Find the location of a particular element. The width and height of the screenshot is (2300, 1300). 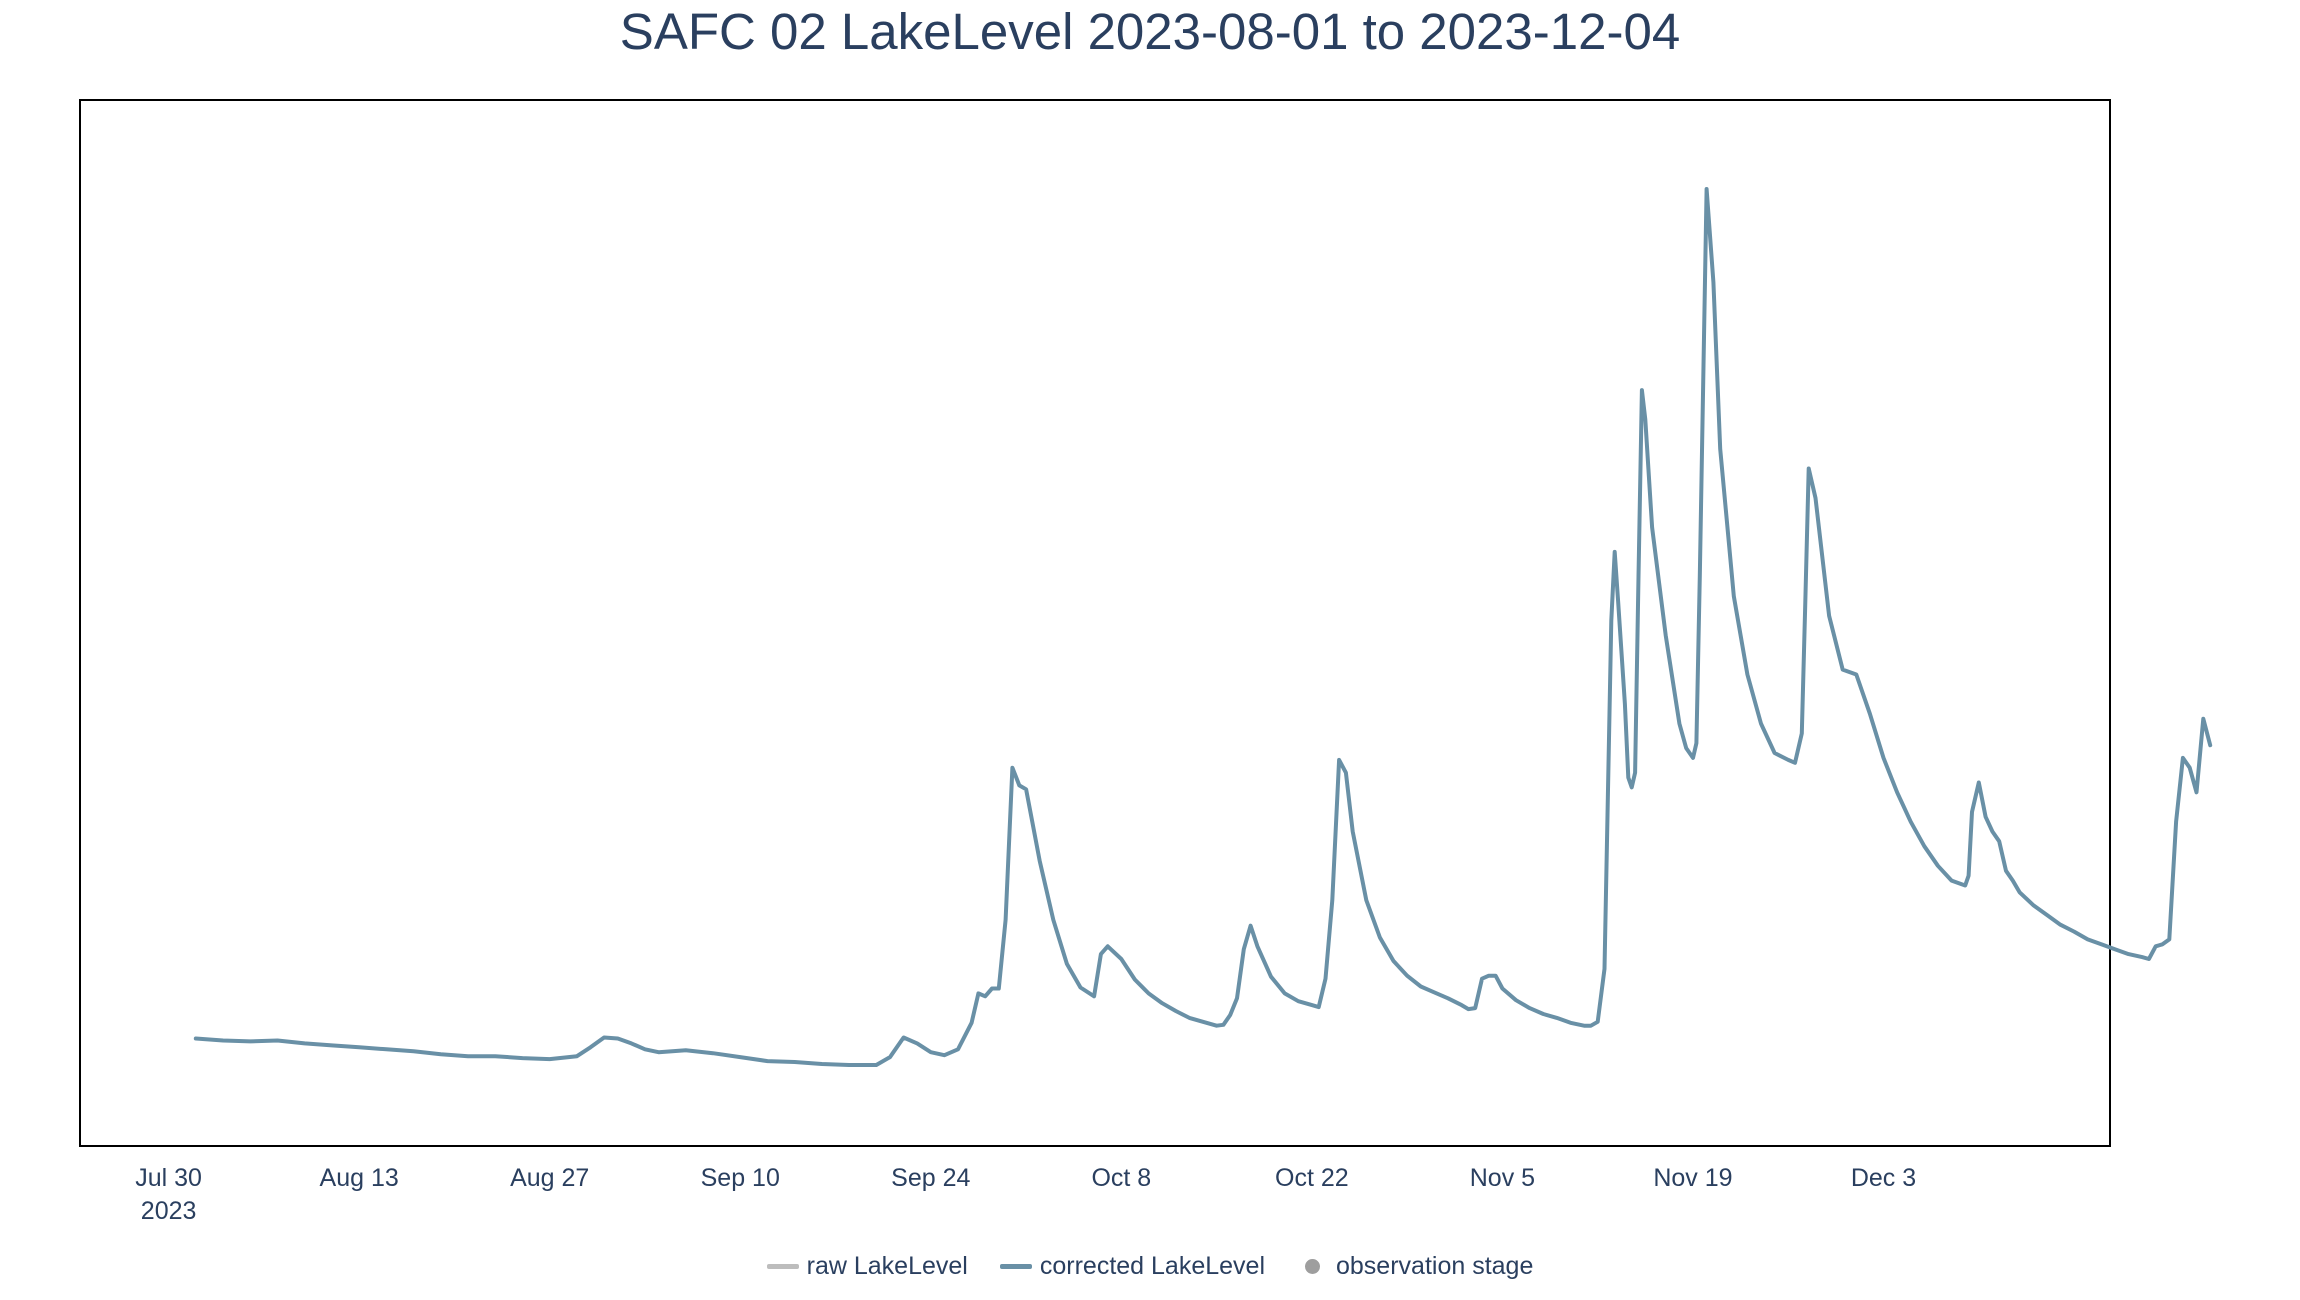

x-tick-label-7: Nov 5 is located at coordinates (1502, 1178).